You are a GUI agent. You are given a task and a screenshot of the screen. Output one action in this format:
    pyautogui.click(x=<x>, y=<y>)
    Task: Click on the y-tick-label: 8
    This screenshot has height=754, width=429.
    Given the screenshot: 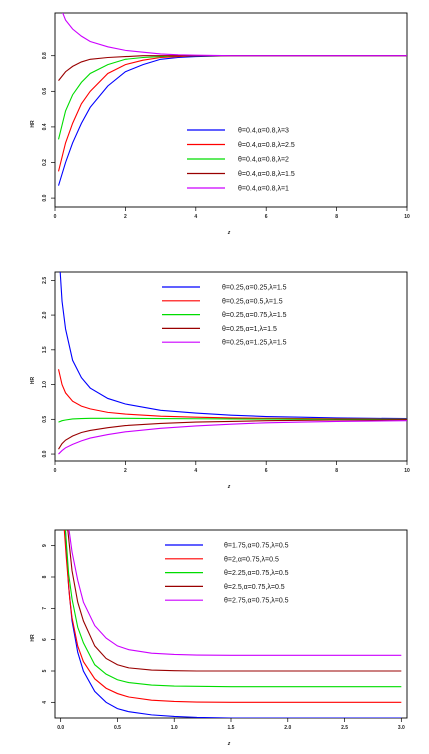 What is the action you would take?
    pyautogui.click(x=45, y=576)
    